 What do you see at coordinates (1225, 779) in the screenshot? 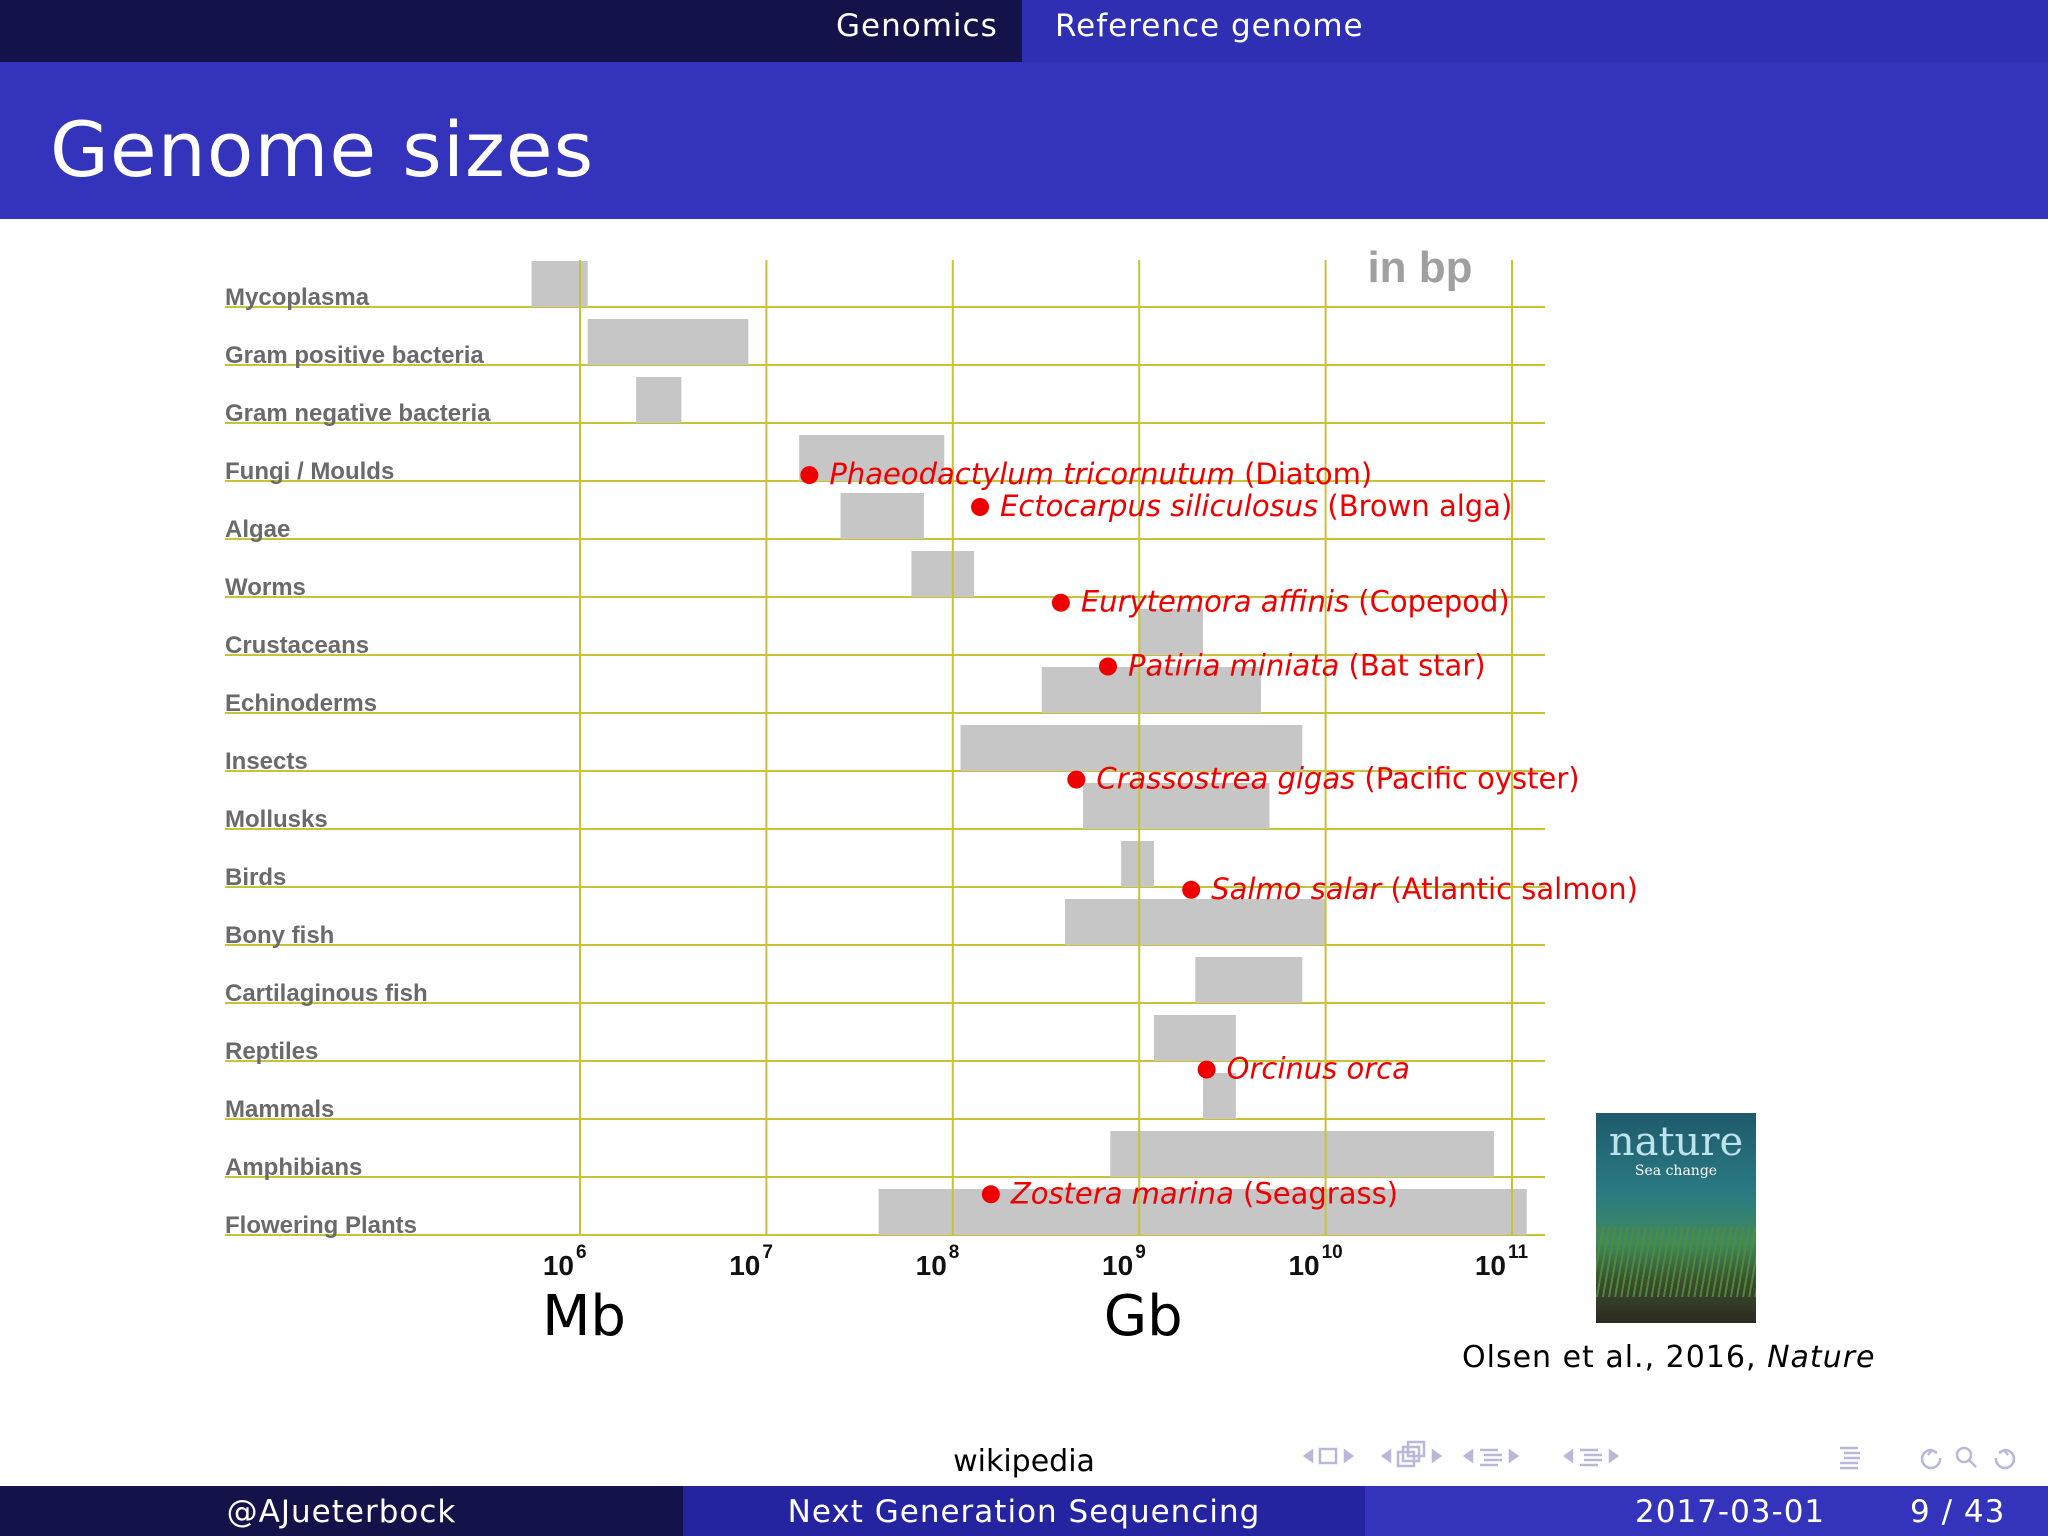
I see `species-name: Crassostrea gigas` at bounding box center [1225, 779].